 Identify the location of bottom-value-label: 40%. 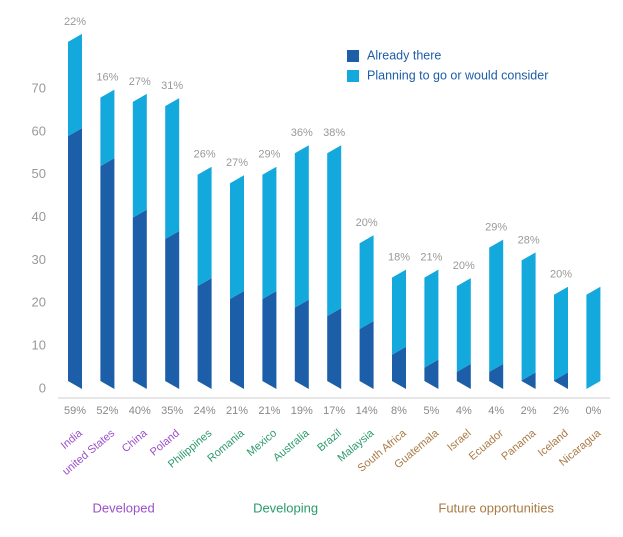
(140, 411).